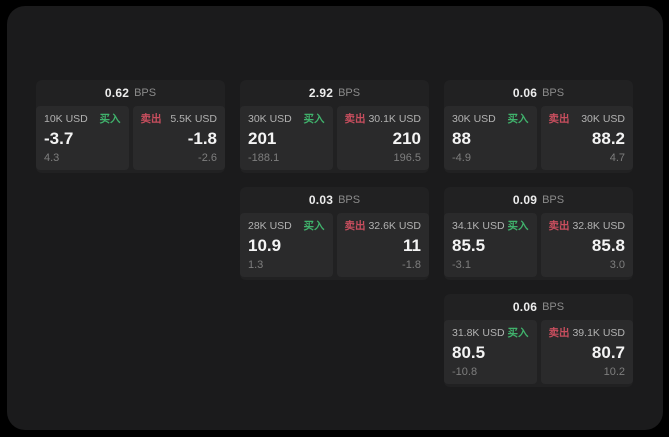  What do you see at coordinates (608, 352) in the screenshot?
I see `sell-price: 80.7` at bounding box center [608, 352].